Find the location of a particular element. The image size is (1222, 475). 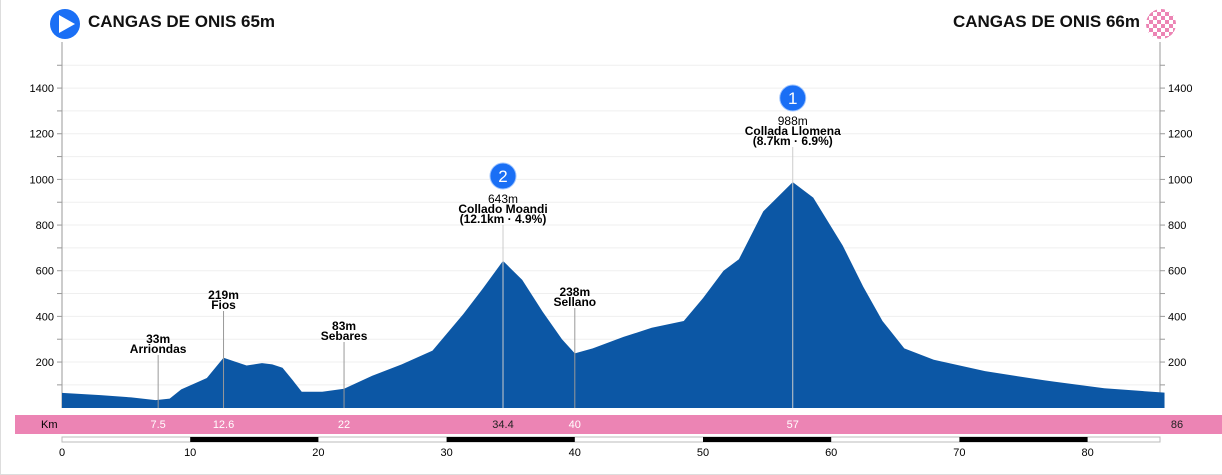

km-band-mark: 12.6 is located at coordinates (223, 425).